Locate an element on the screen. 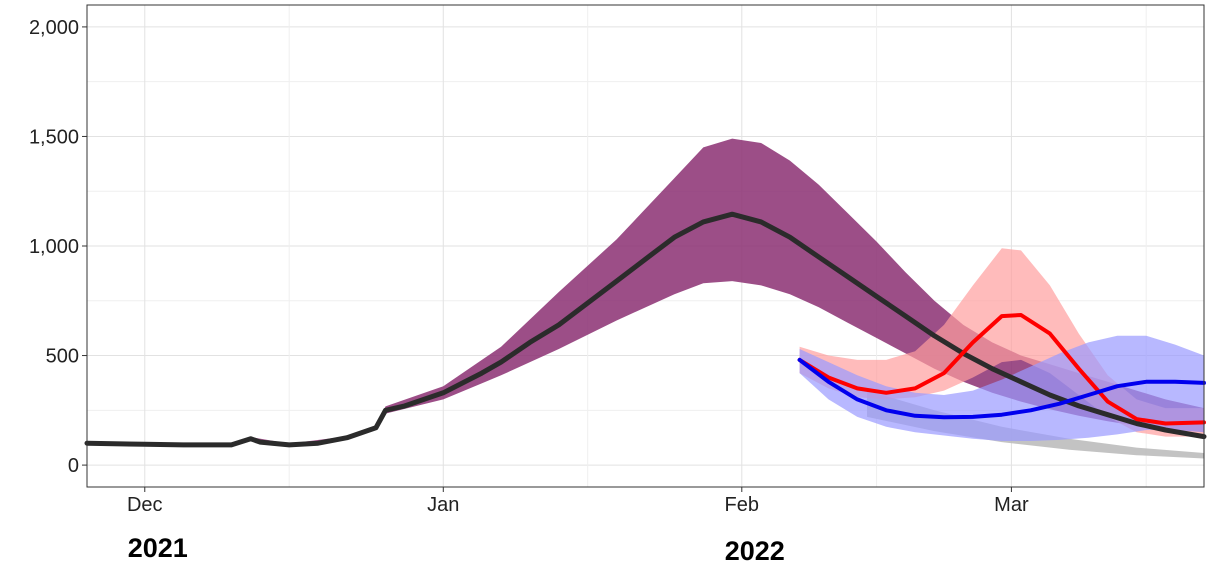 This screenshot has width=1211, height=564. x-axis: Dec Jan Feb Mar is located at coordinates (578, 501).